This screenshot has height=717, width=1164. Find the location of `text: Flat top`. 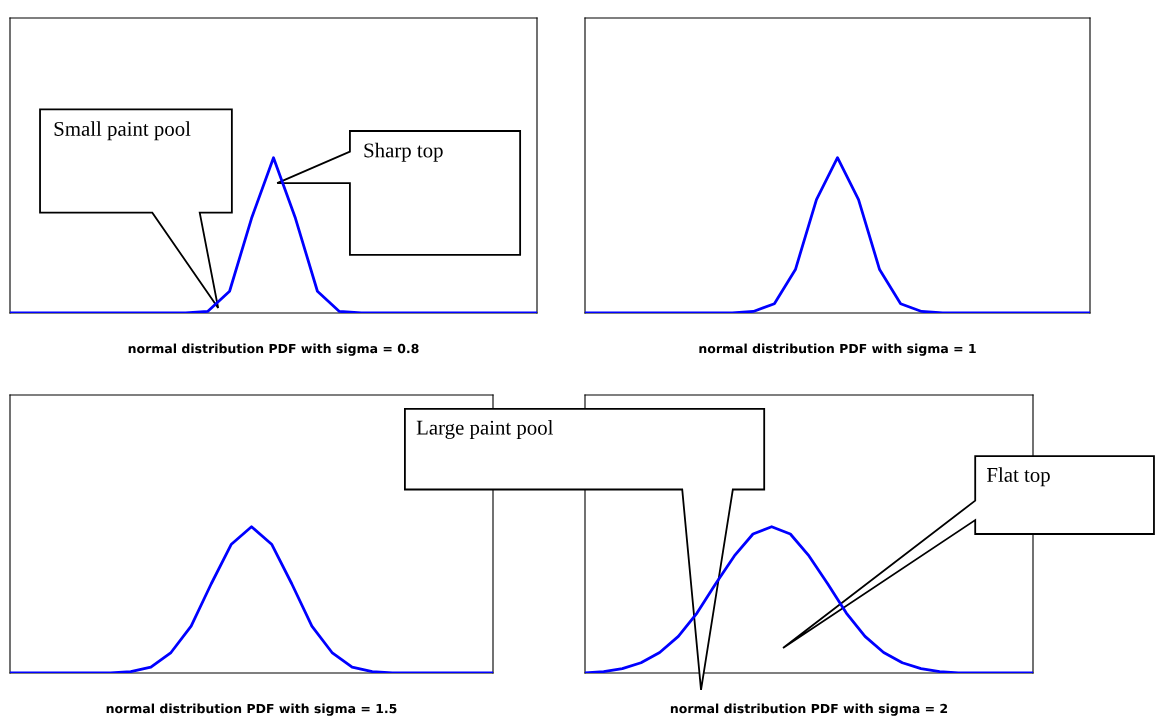

text: Flat top is located at coordinates (1018, 477).